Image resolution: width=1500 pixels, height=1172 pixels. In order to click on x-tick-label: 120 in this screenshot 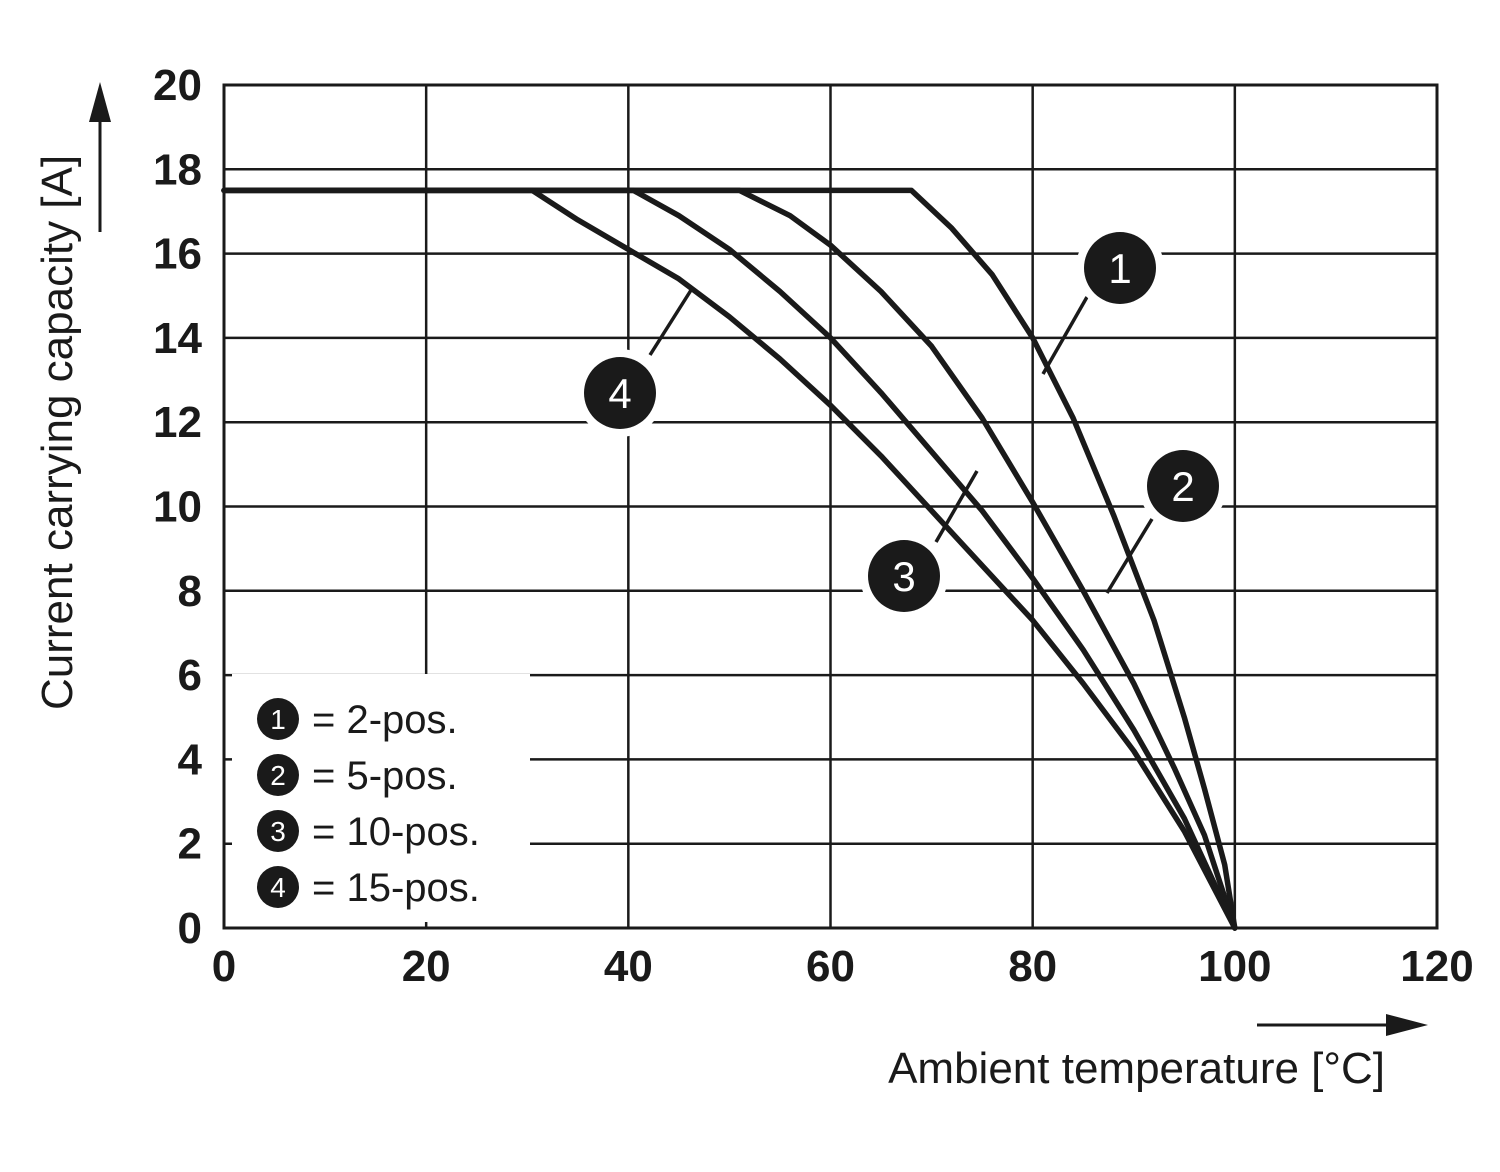, I will do `click(1436, 966)`.